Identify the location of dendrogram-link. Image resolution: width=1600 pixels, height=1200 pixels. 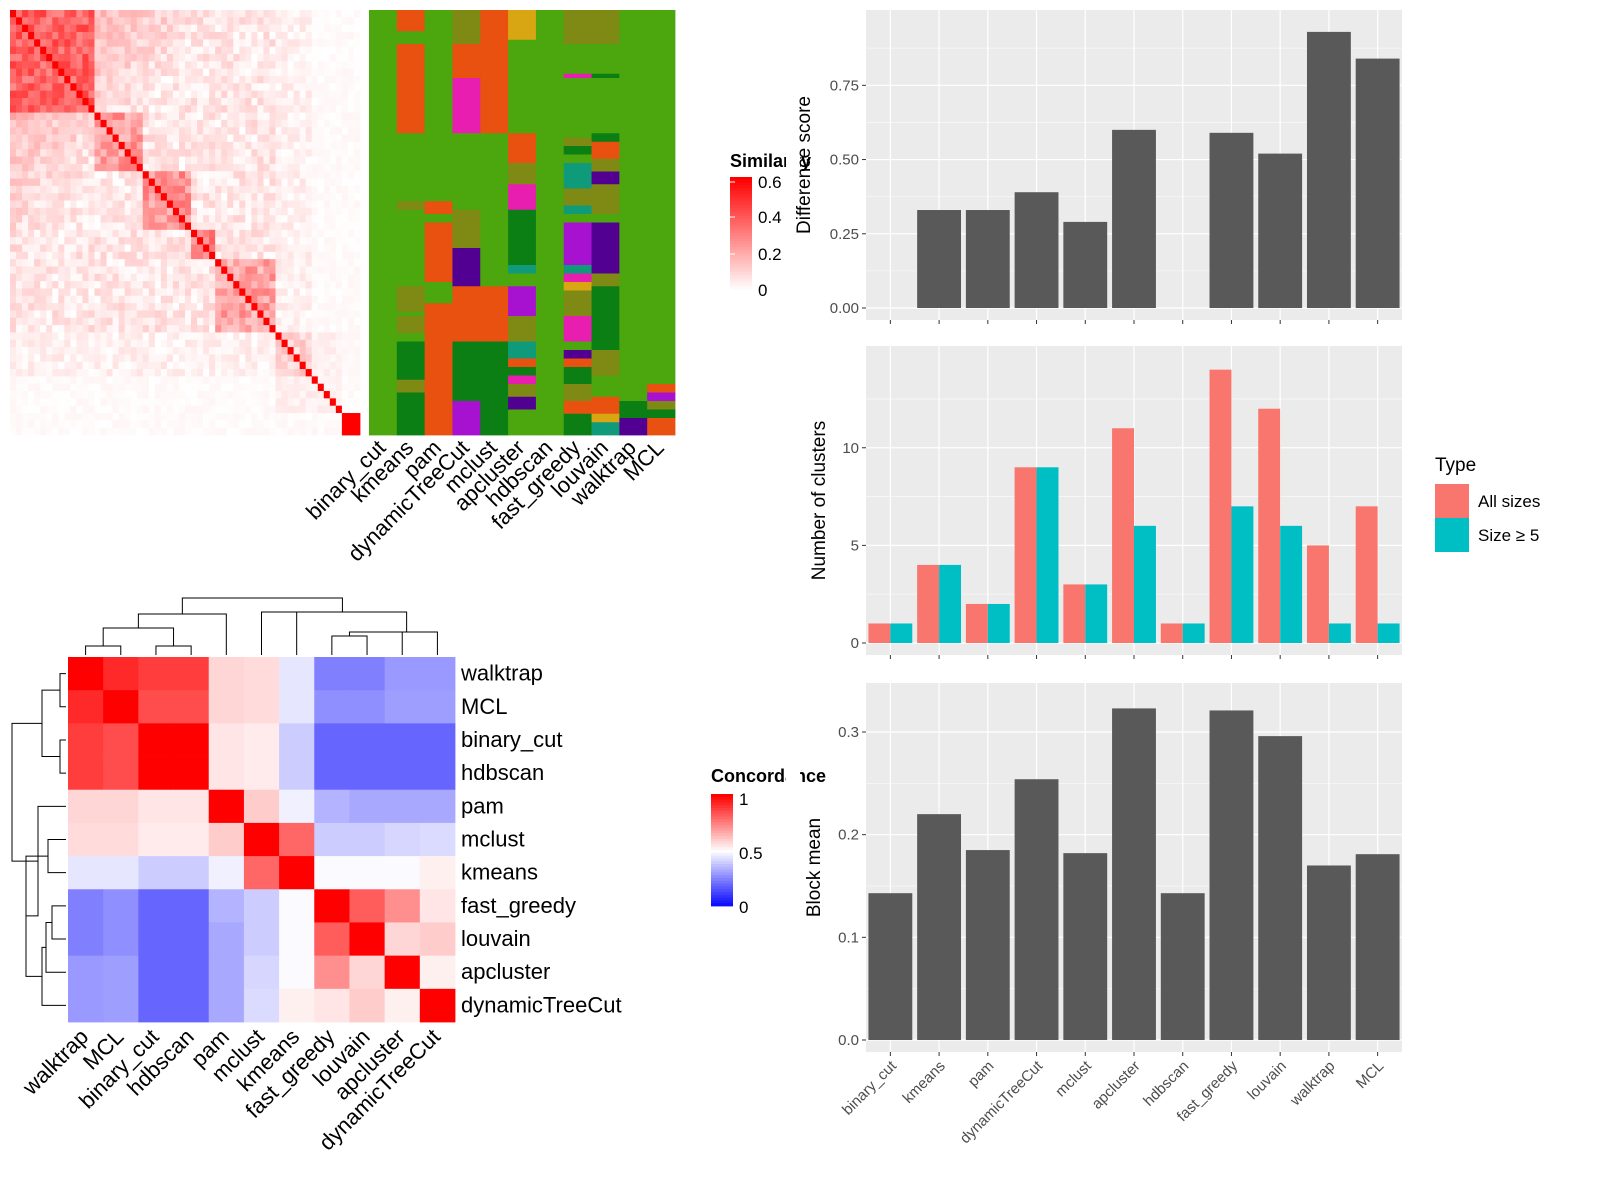
(406, 643).